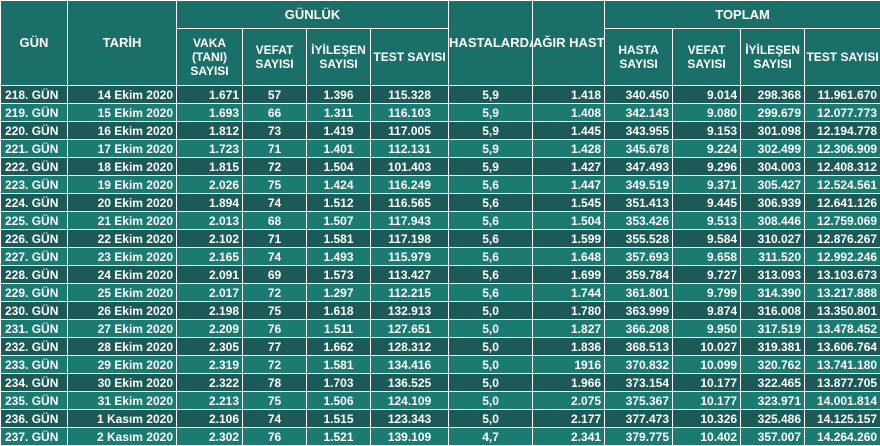  What do you see at coordinates (210, 167) in the screenshot?
I see `cell-vaka: 1.815` at bounding box center [210, 167].